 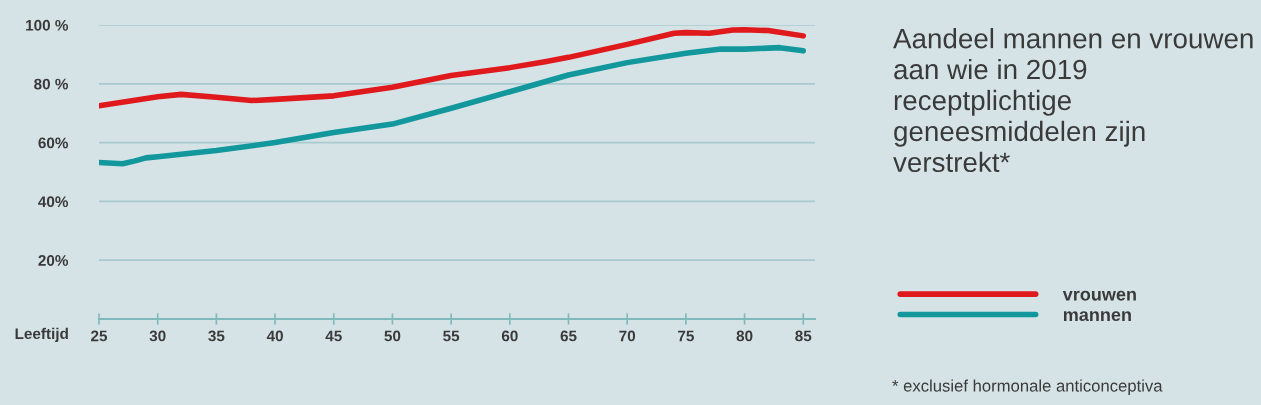 What do you see at coordinates (686, 336) in the screenshot?
I see `x-tick-label: 75` at bounding box center [686, 336].